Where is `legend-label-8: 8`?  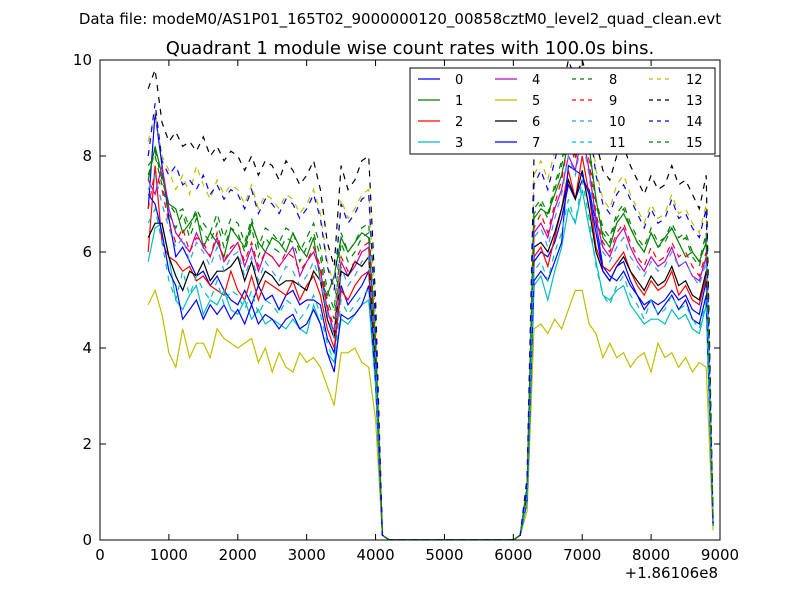 legend-label-8: 8 is located at coordinates (613, 80).